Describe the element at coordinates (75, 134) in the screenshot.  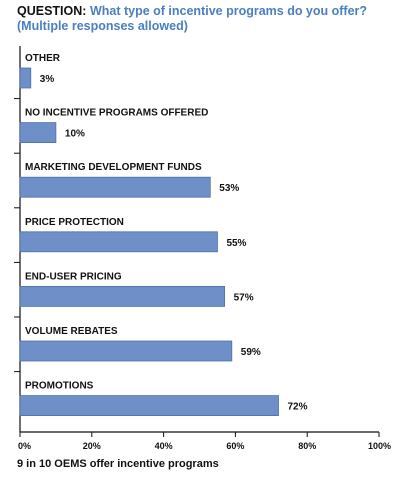
I see `bar-value-label: 10%` at that location.